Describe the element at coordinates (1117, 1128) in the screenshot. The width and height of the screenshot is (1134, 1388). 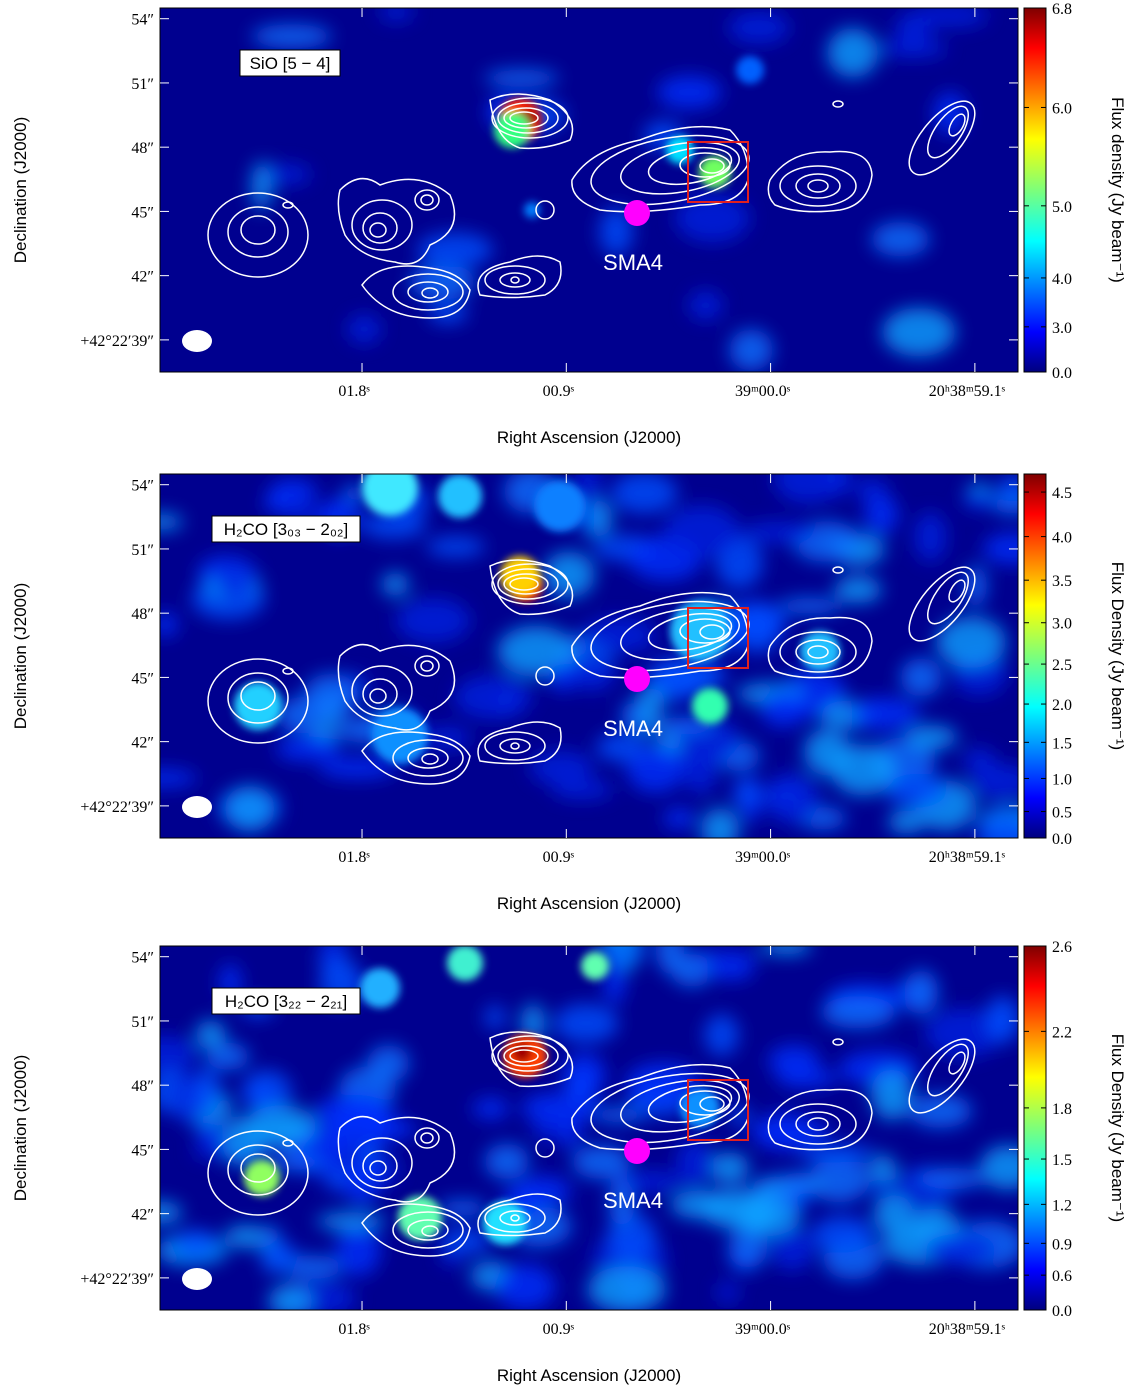
I see `colorbar-label: Flux Density (Jy beam⁻¹)` at that location.